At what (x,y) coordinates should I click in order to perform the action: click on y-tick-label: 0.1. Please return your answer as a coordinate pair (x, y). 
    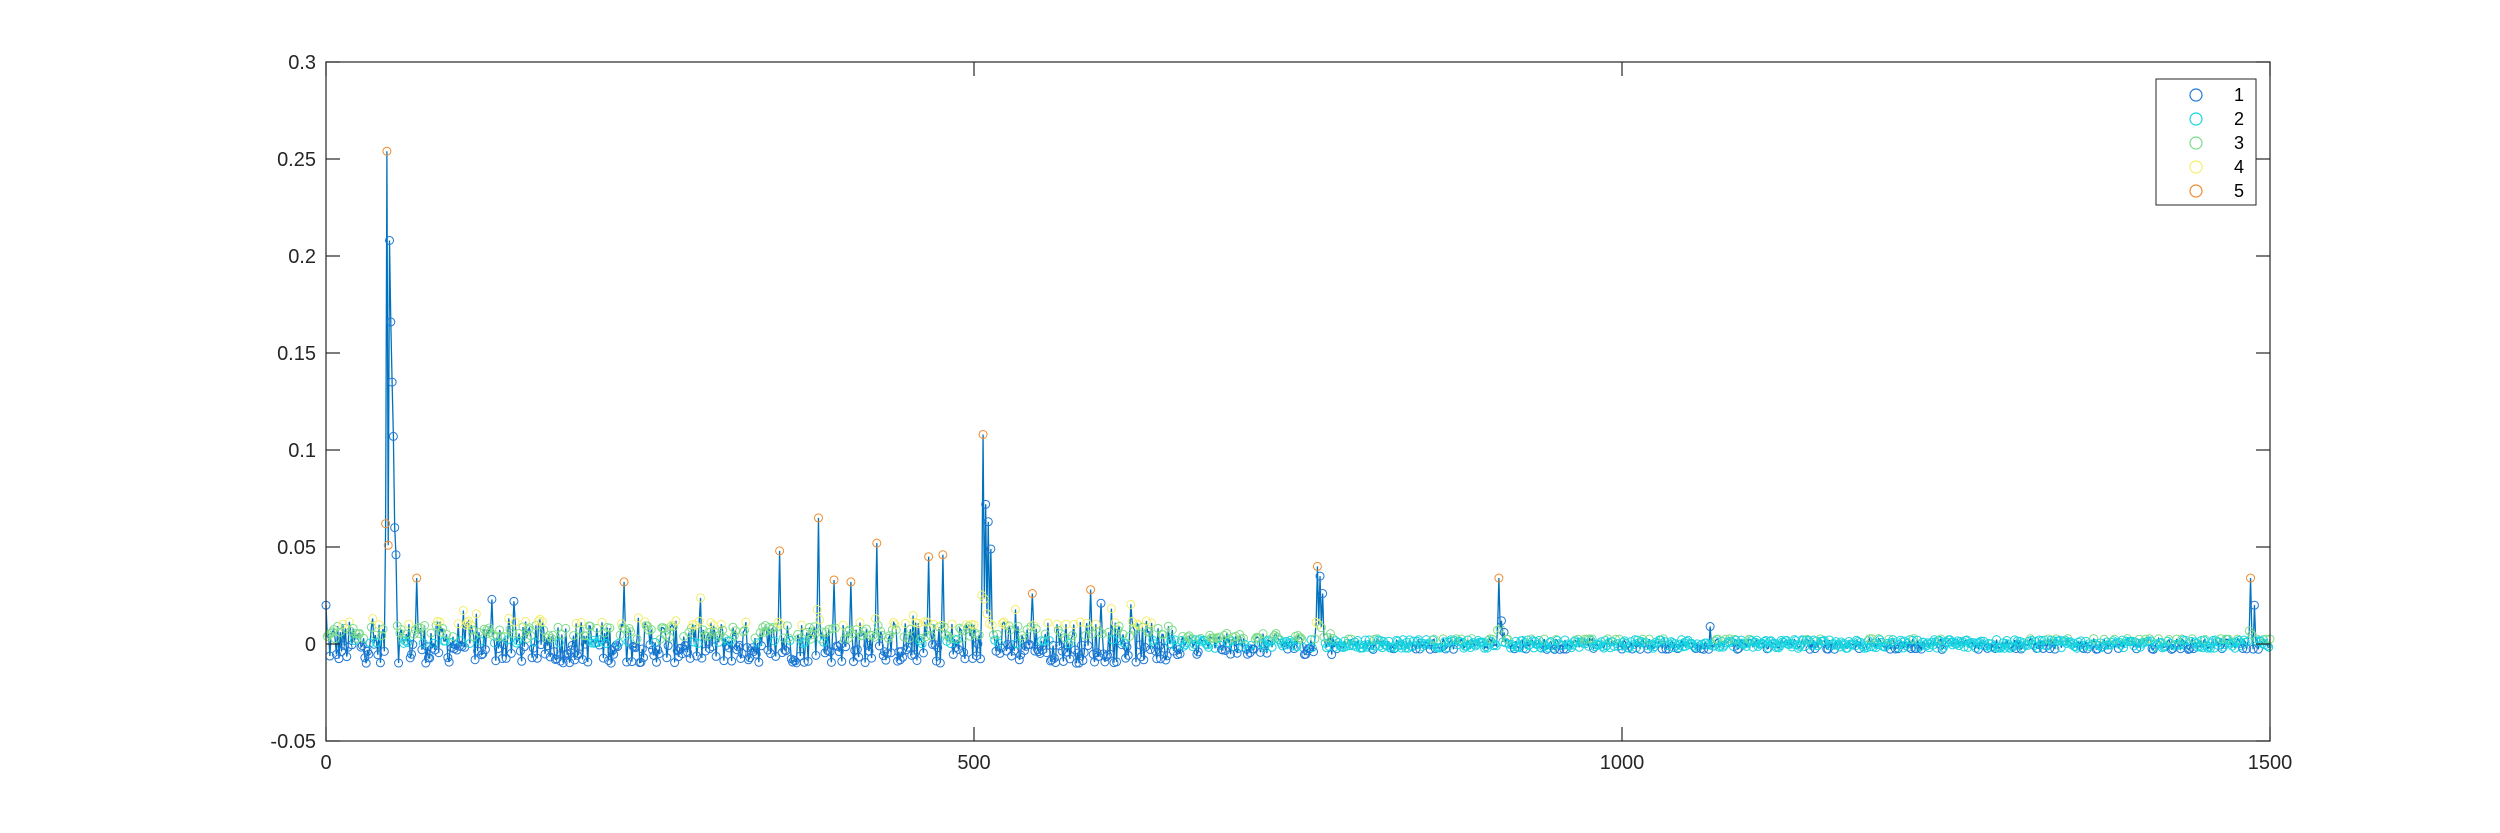
    Looking at the image, I should click on (302, 451).